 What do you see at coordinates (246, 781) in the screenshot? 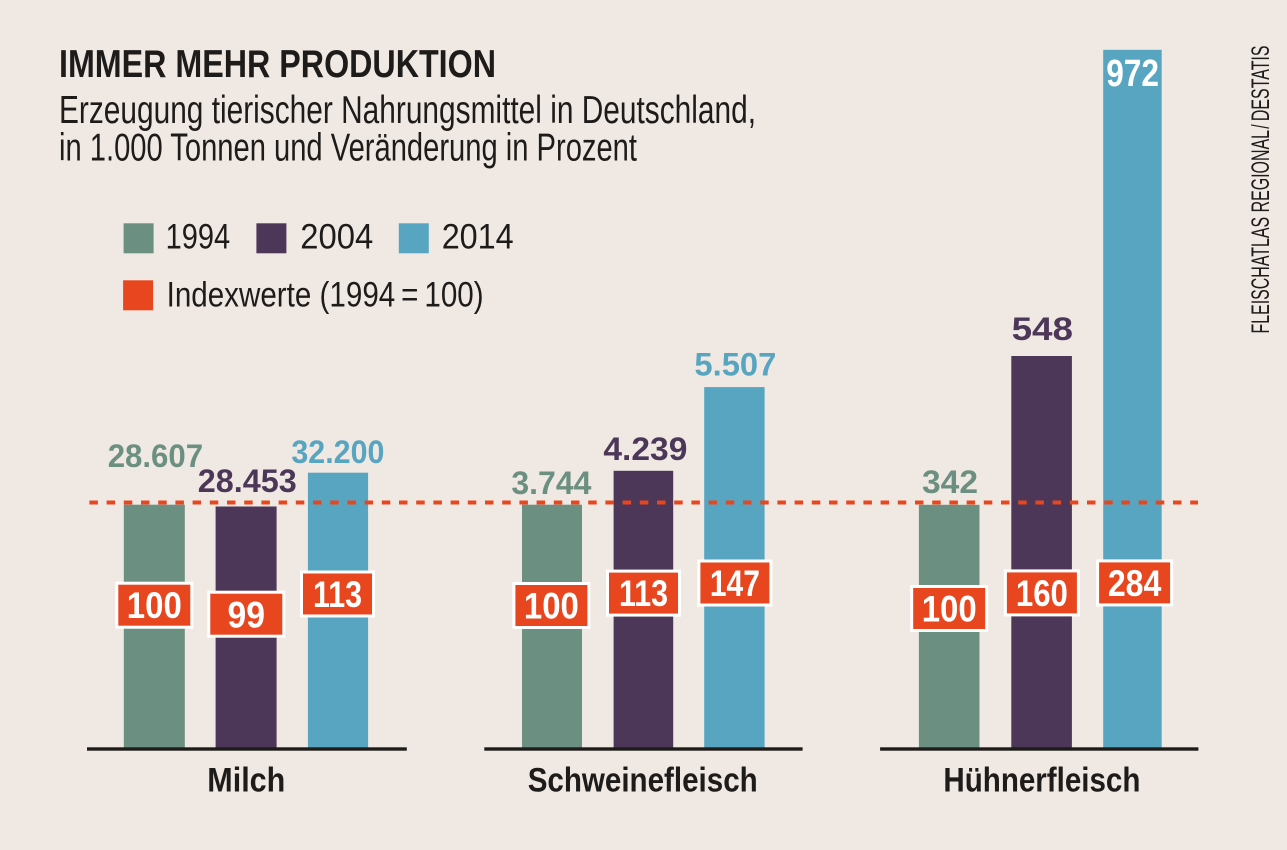
I see `svg-text: Milch` at bounding box center [246, 781].